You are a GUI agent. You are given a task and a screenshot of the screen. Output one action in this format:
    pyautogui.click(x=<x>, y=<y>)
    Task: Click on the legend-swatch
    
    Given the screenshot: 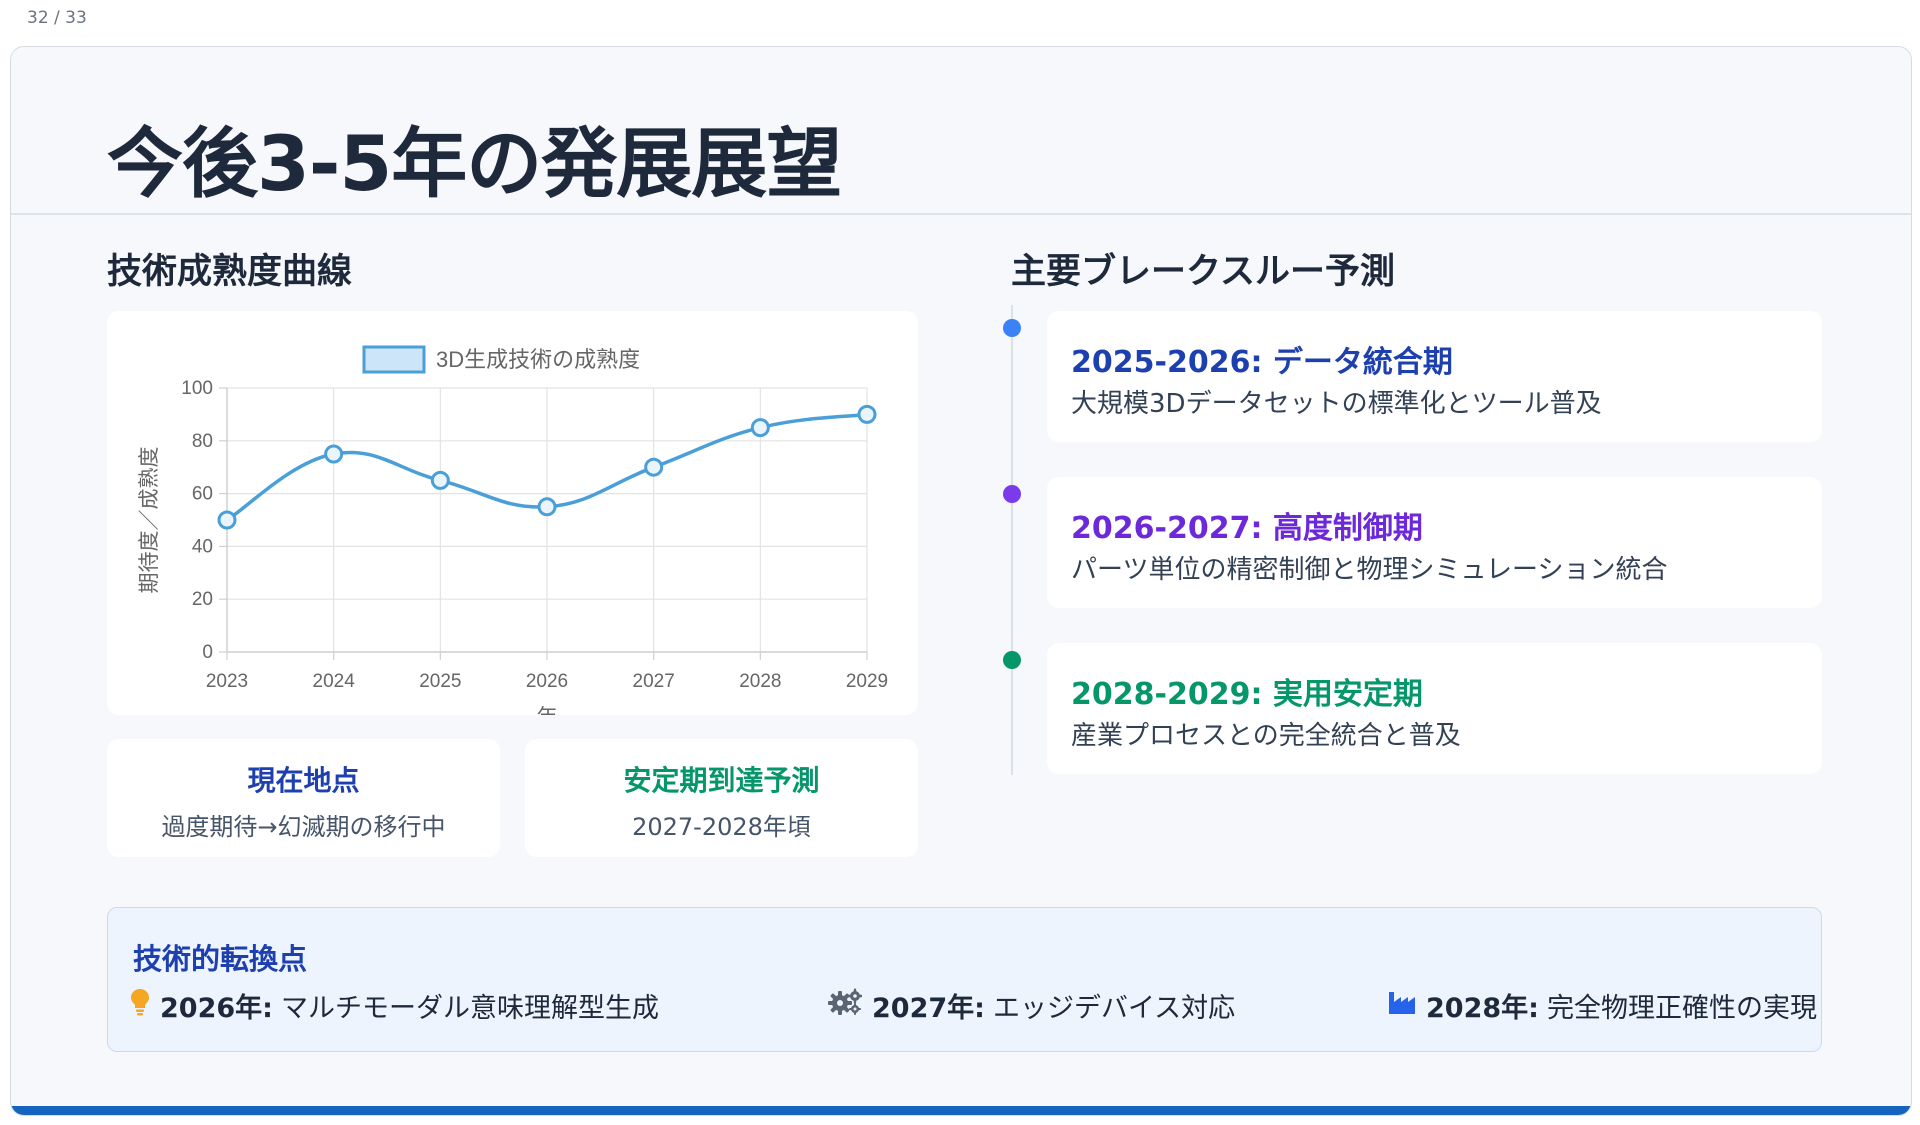 What is the action you would take?
    pyautogui.click(x=394, y=359)
    